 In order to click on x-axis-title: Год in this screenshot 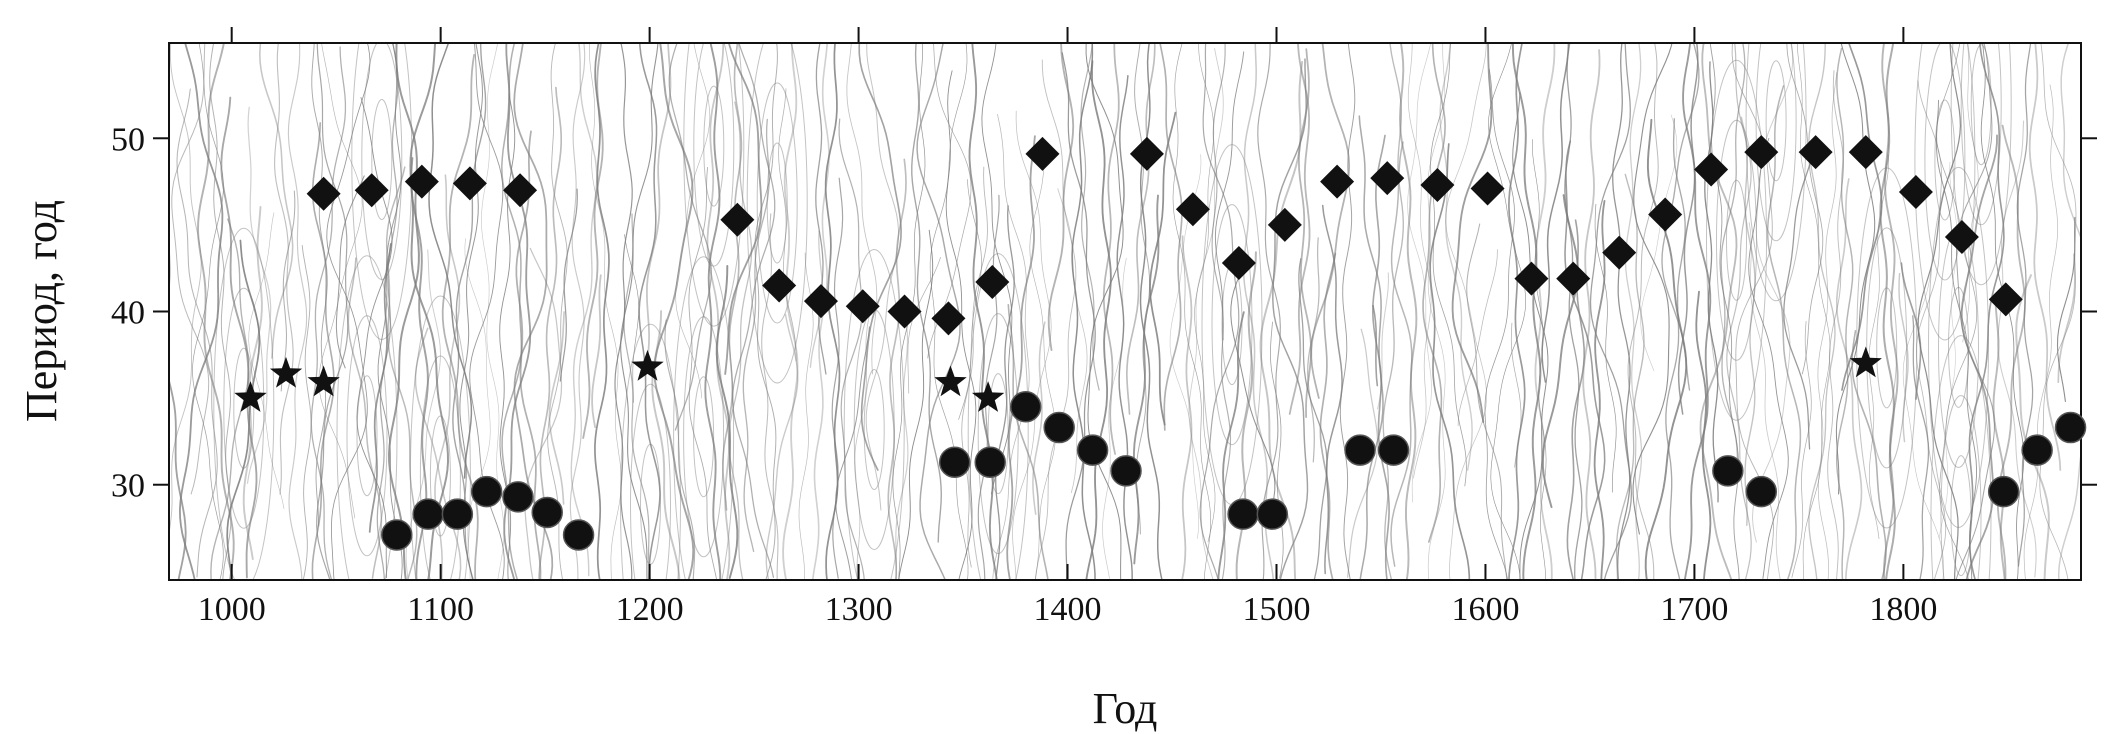, I will do `click(1125, 708)`.